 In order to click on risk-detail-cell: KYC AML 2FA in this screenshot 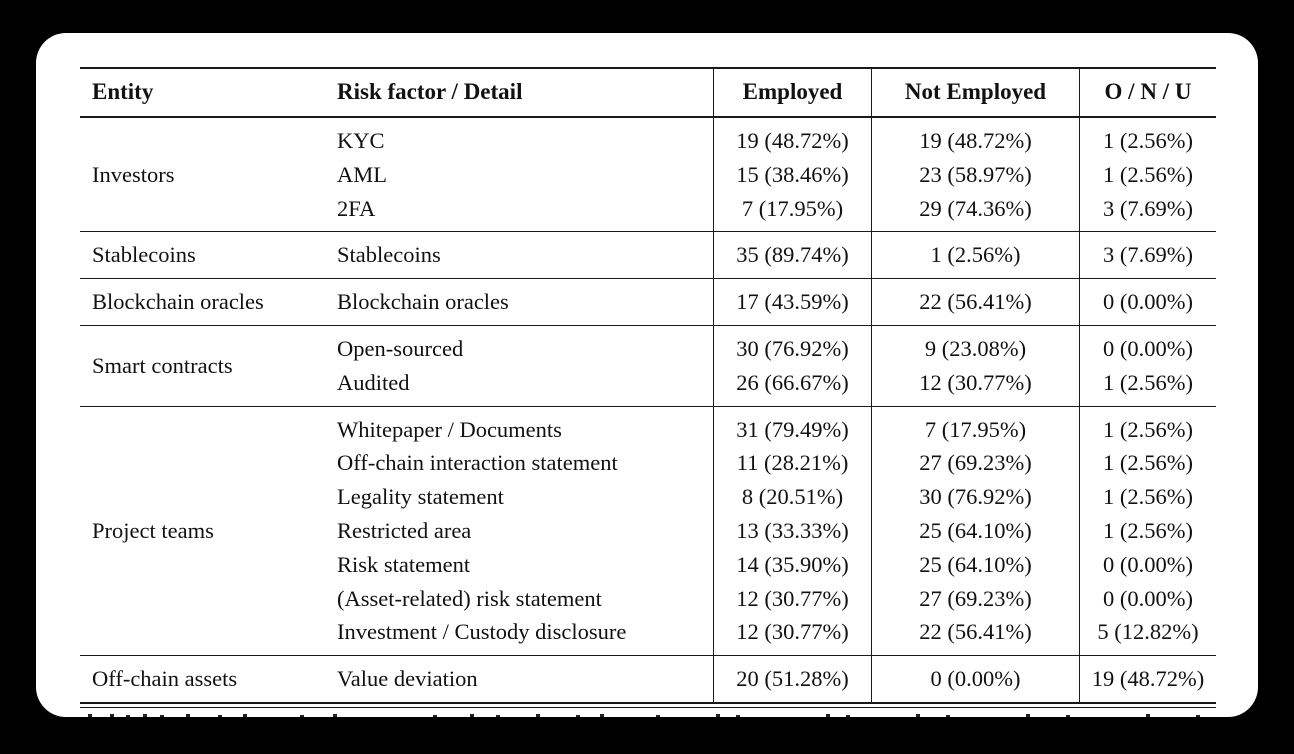, I will do `click(519, 174)`.